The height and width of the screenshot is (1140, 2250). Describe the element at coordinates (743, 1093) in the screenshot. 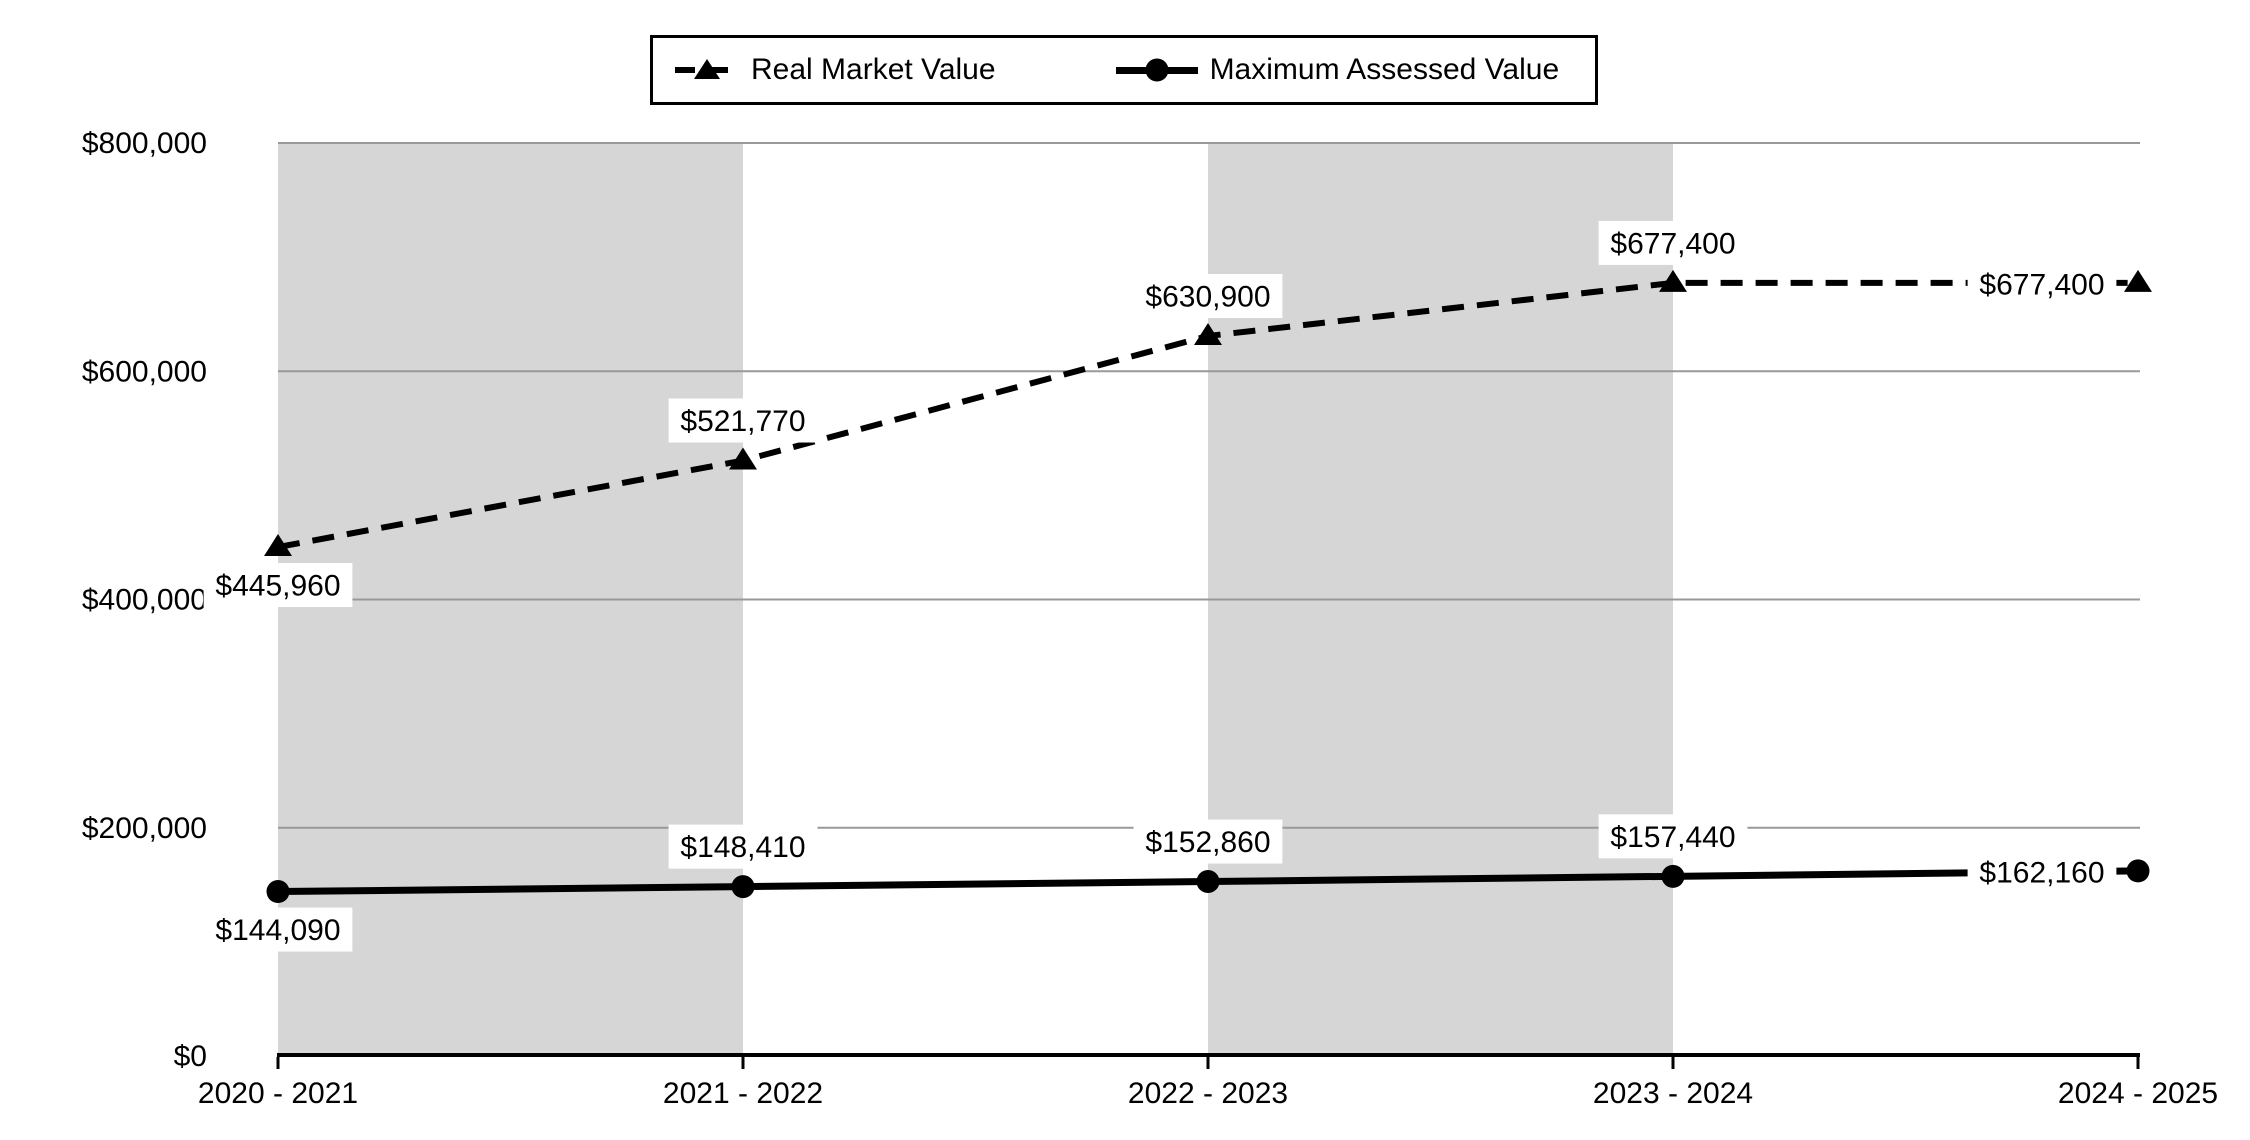

I see `x-axis-label: 2021 - 2022` at that location.